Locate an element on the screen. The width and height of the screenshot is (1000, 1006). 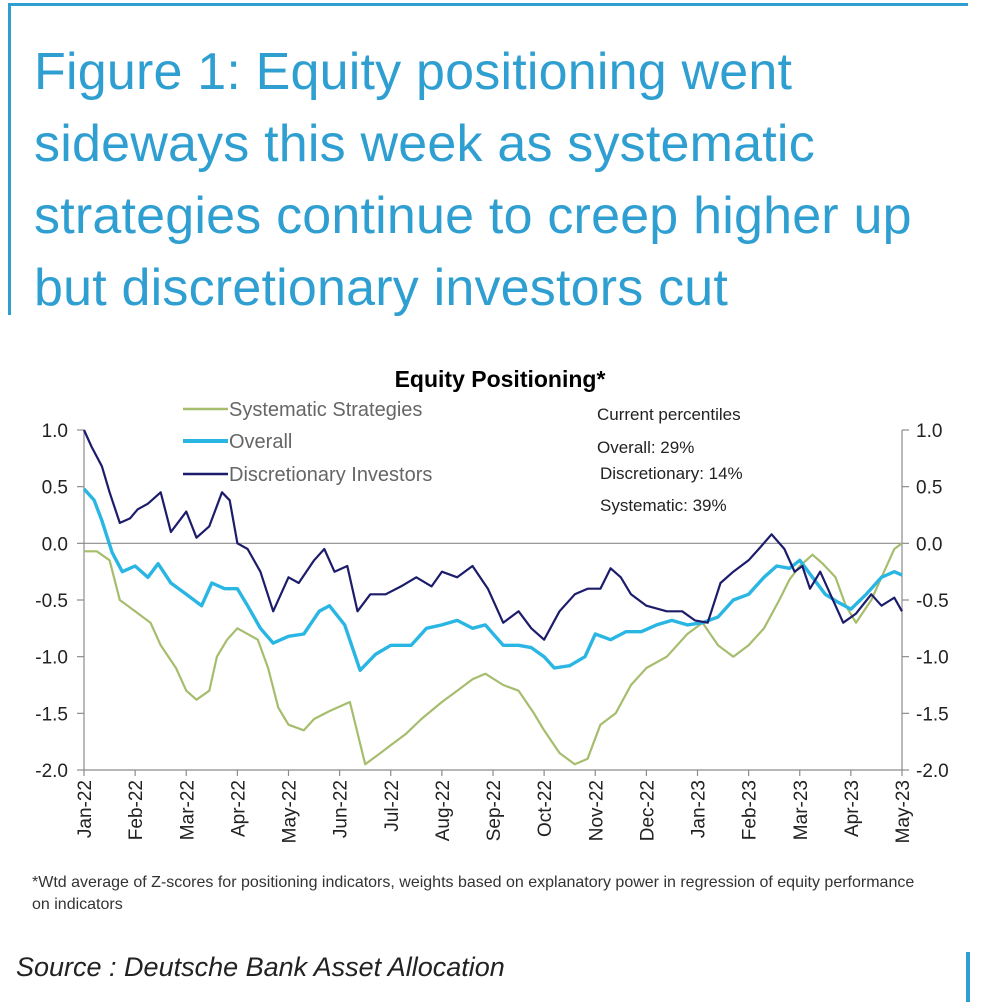
x-tick-label: Mar-23 is located at coordinates (801, 810).